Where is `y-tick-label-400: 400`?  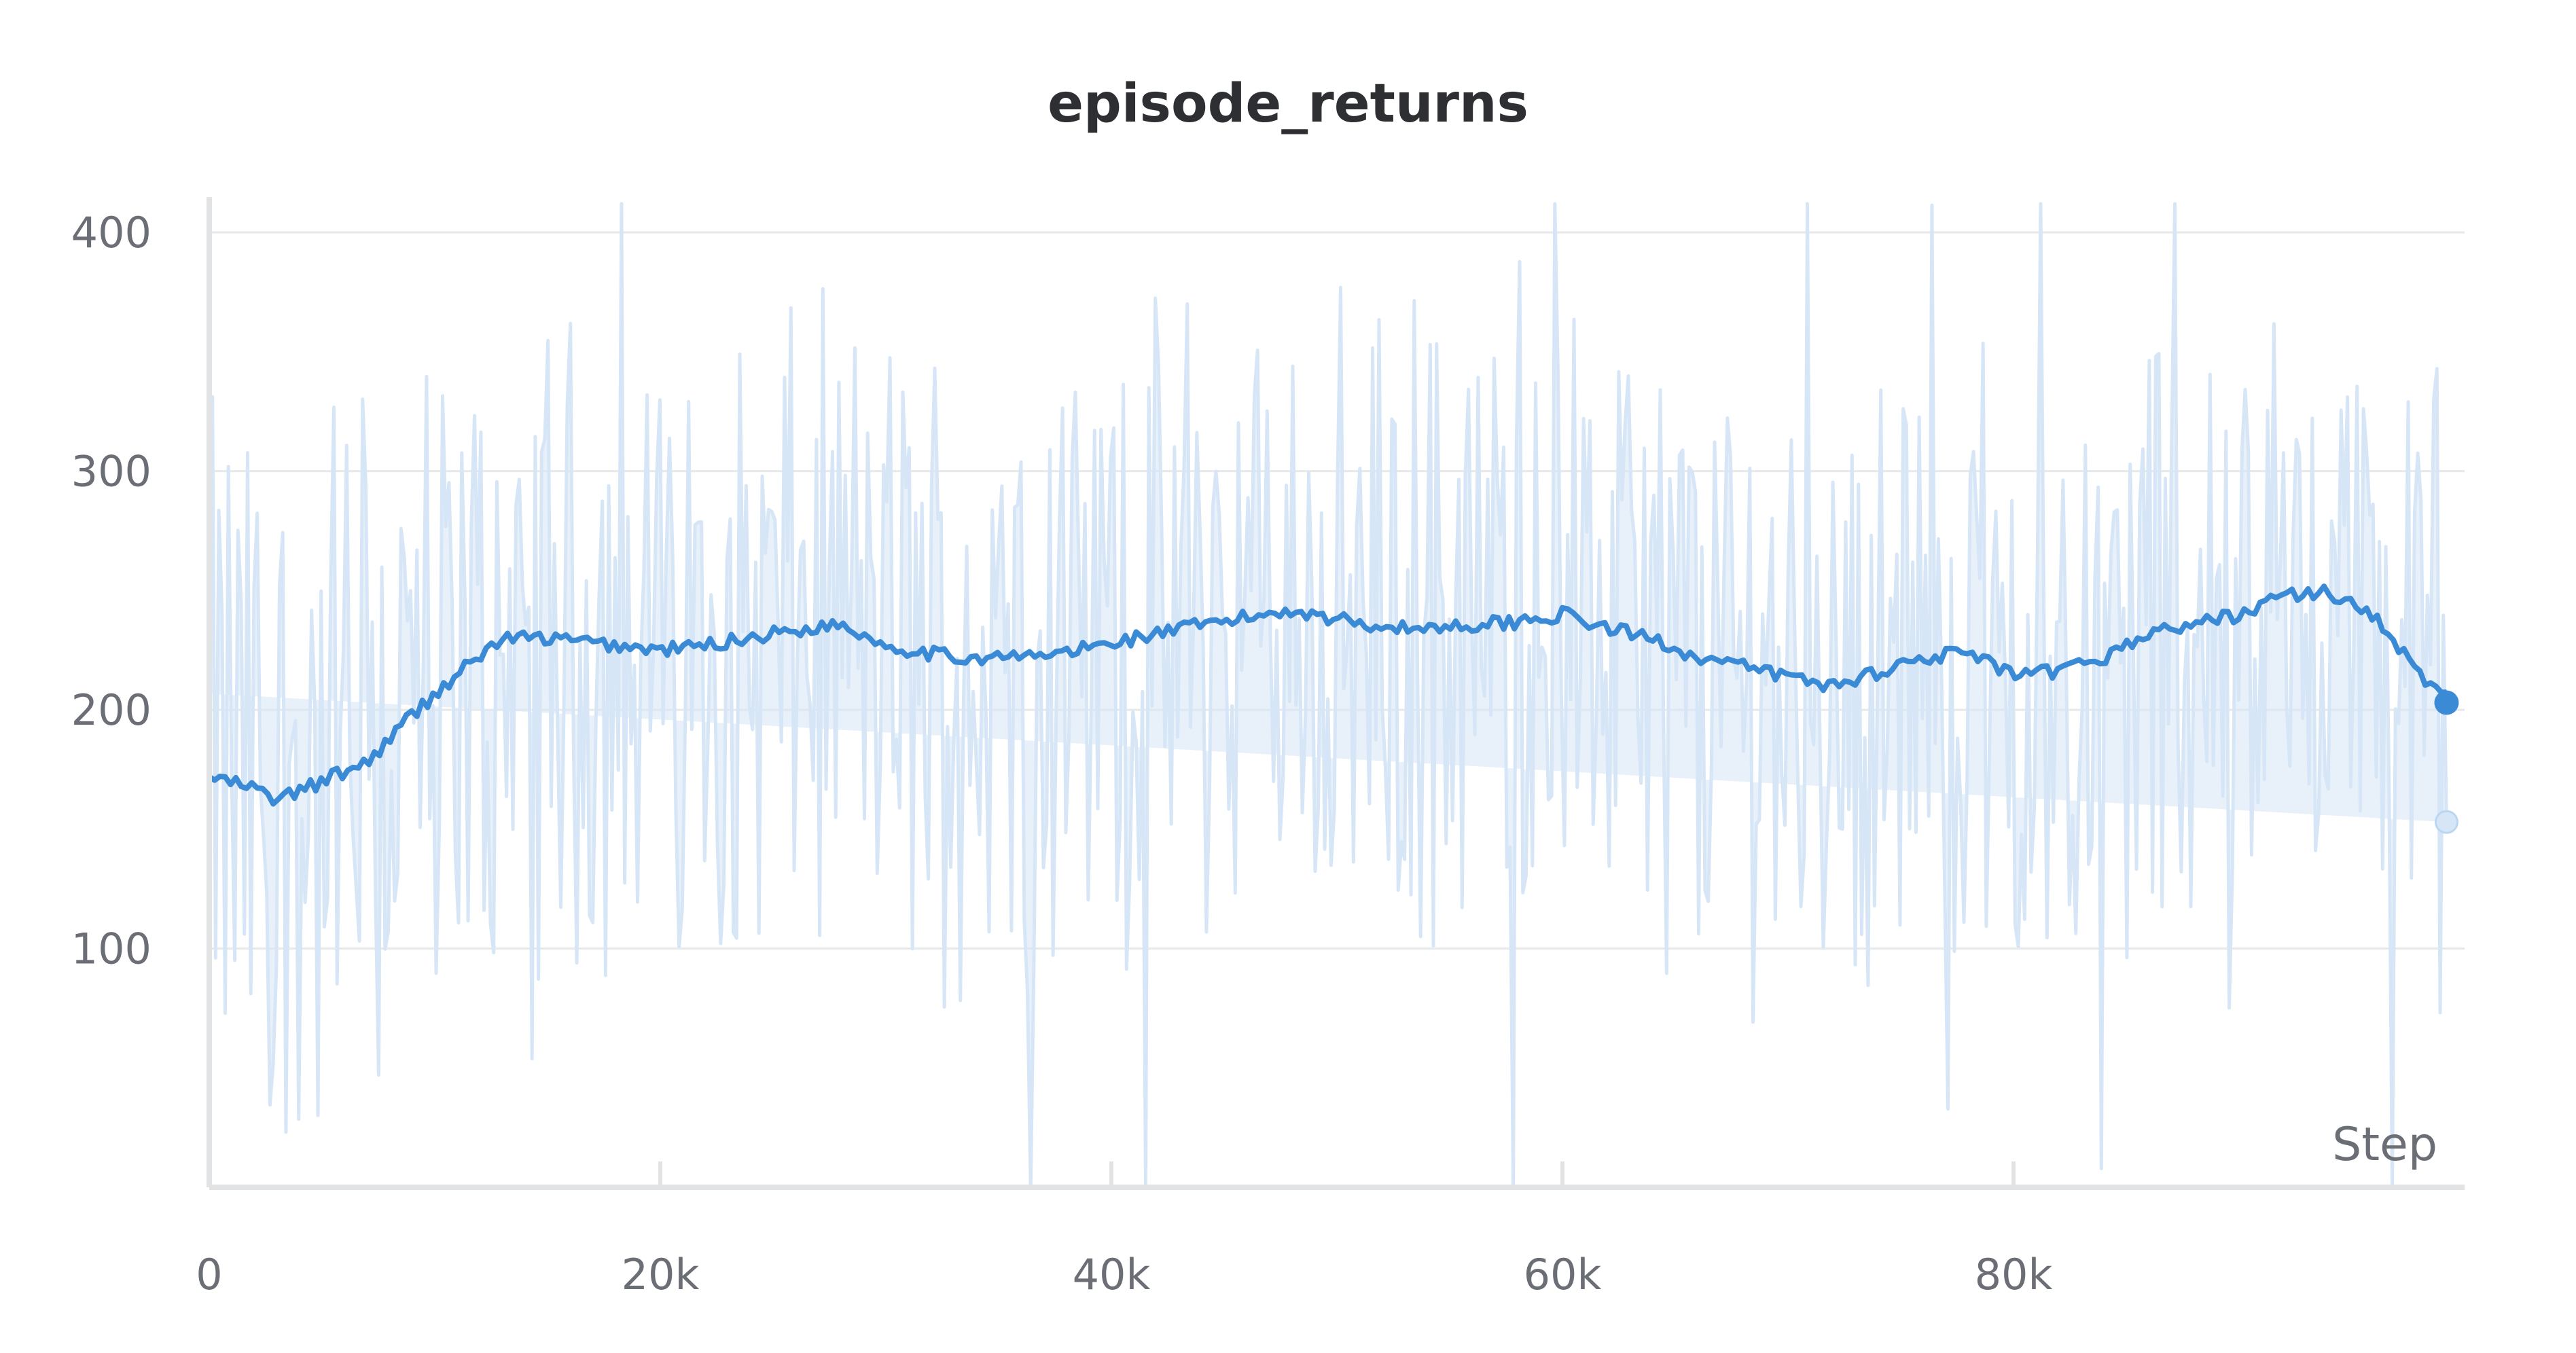 y-tick-label-400: 400 is located at coordinates (111, 232).